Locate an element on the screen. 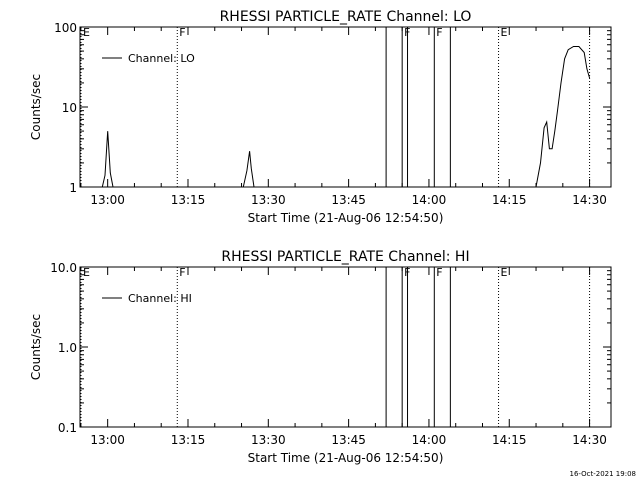  footer-timestamp: 16-Oct-2021 19:08 is located at coordinates (603, 474).